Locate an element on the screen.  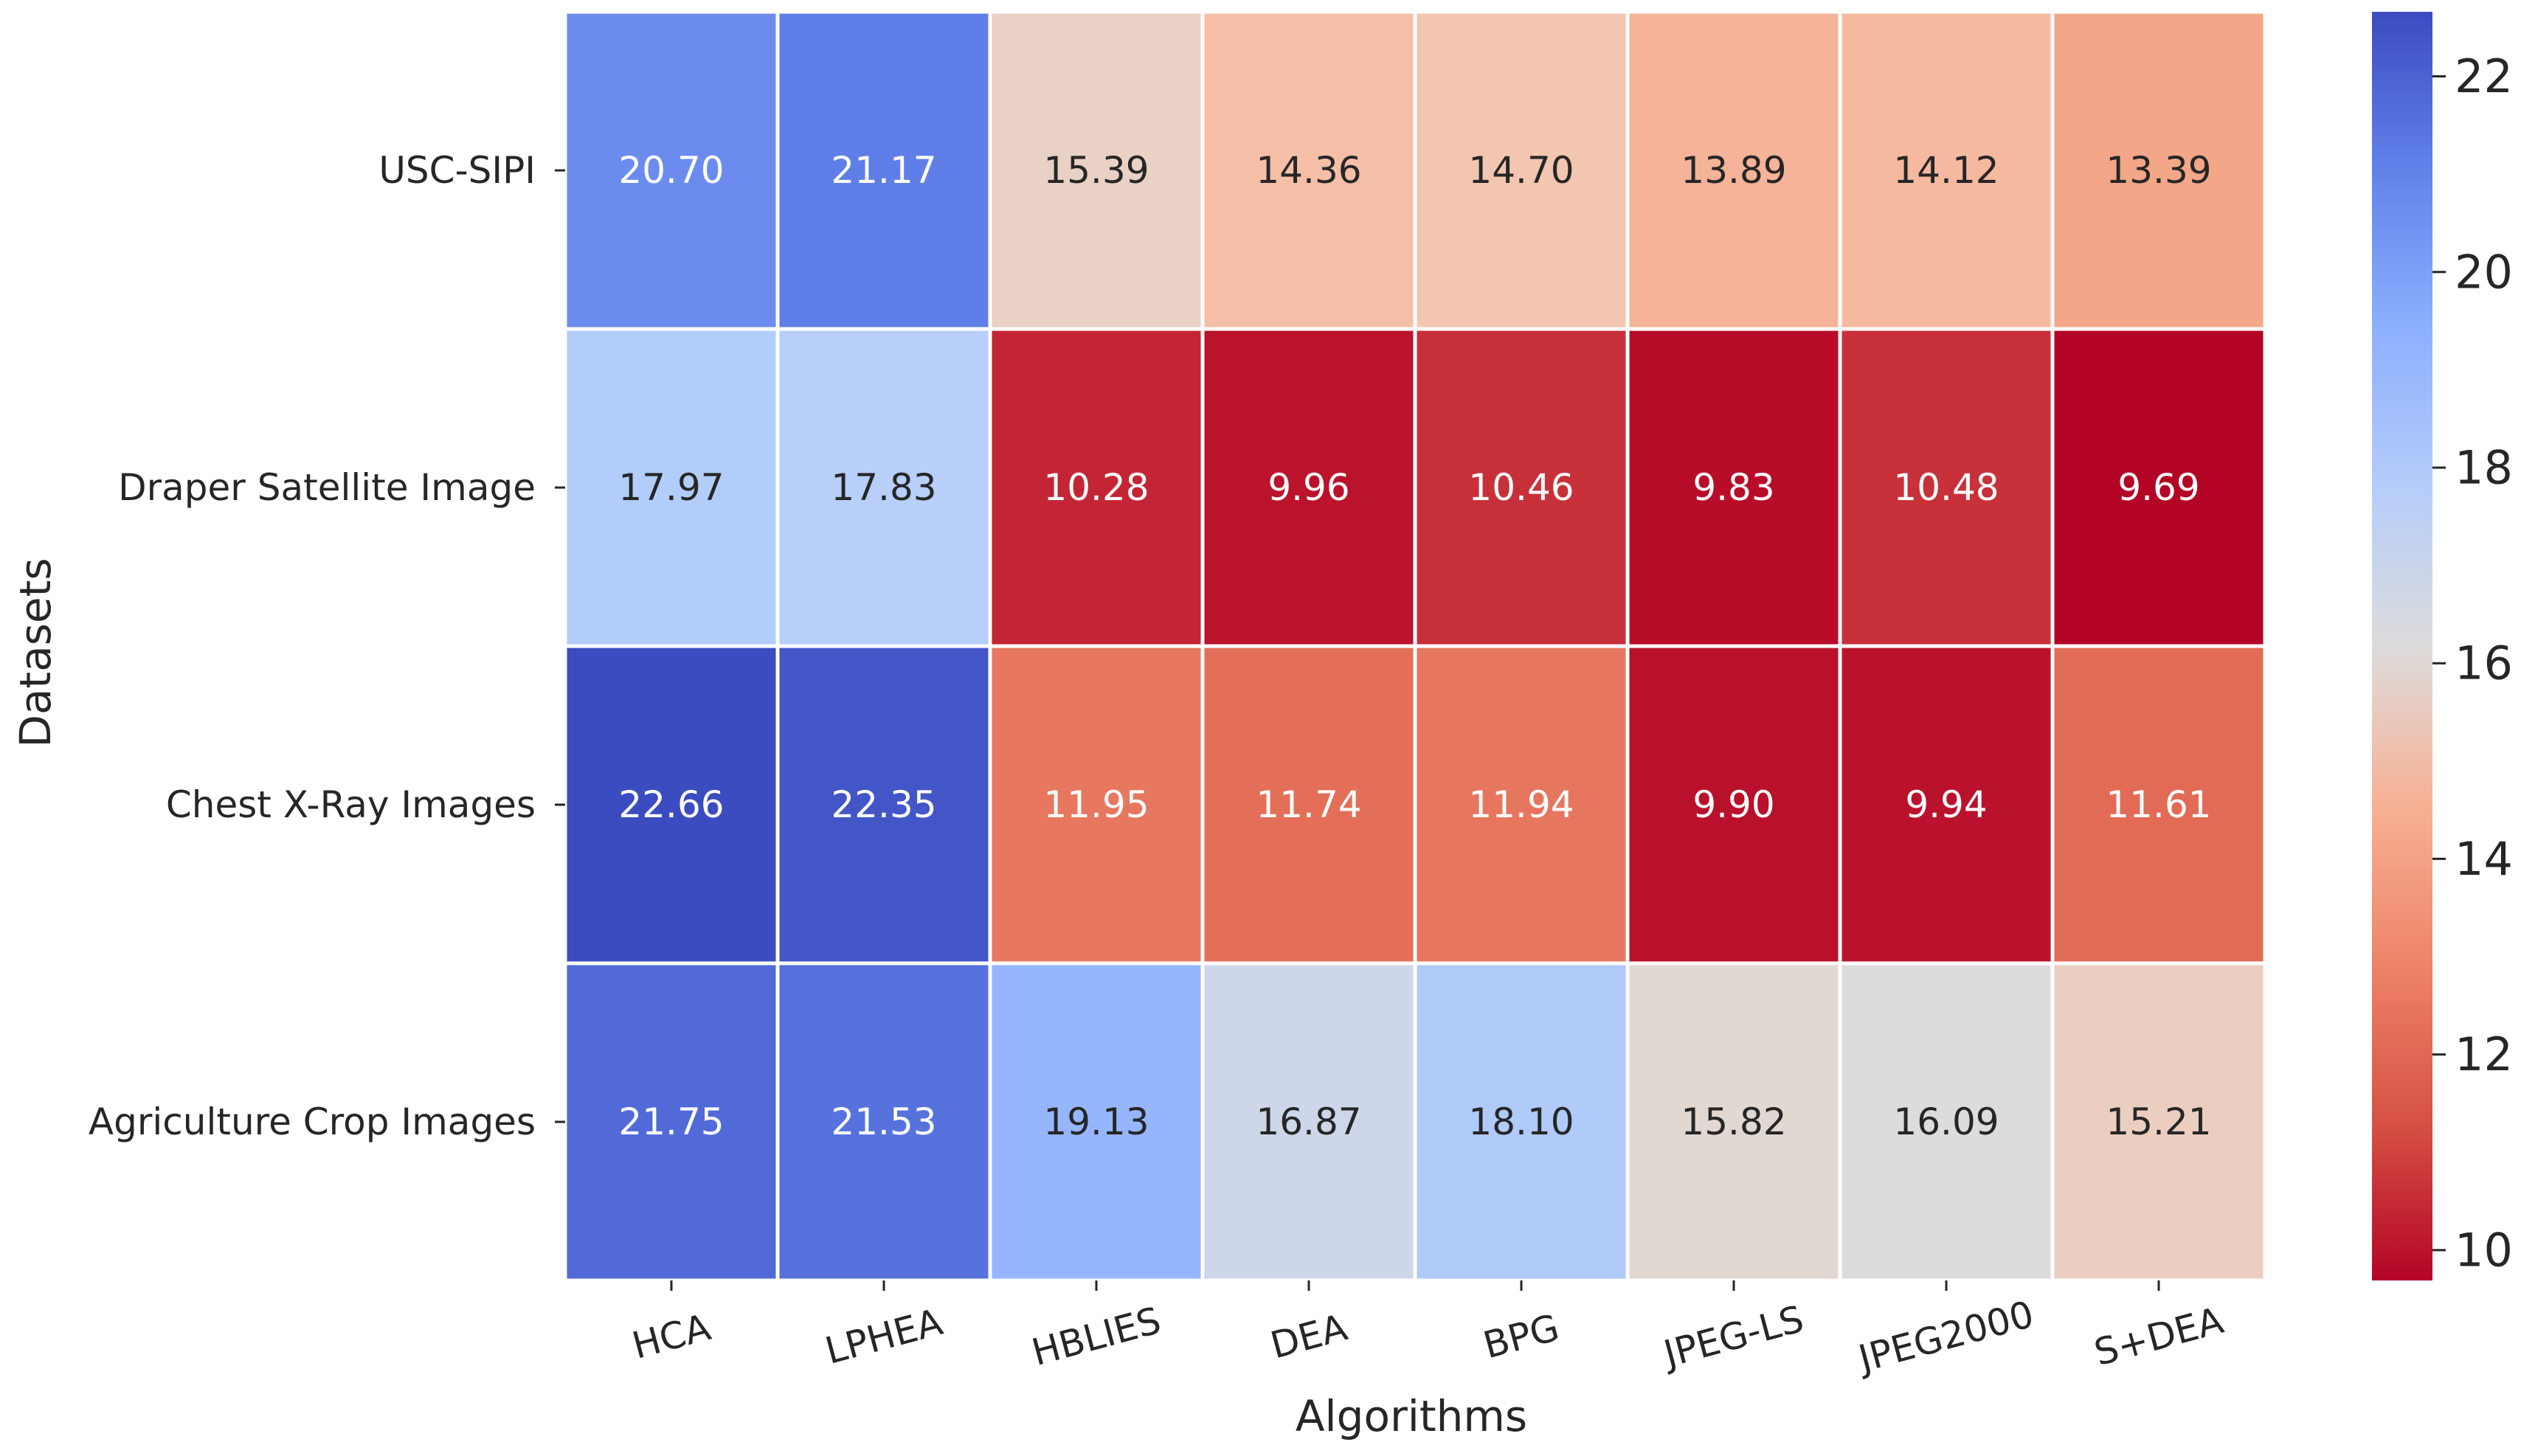
heatmap-cell-value: 9.94 is located at coordinates (1946, 804).